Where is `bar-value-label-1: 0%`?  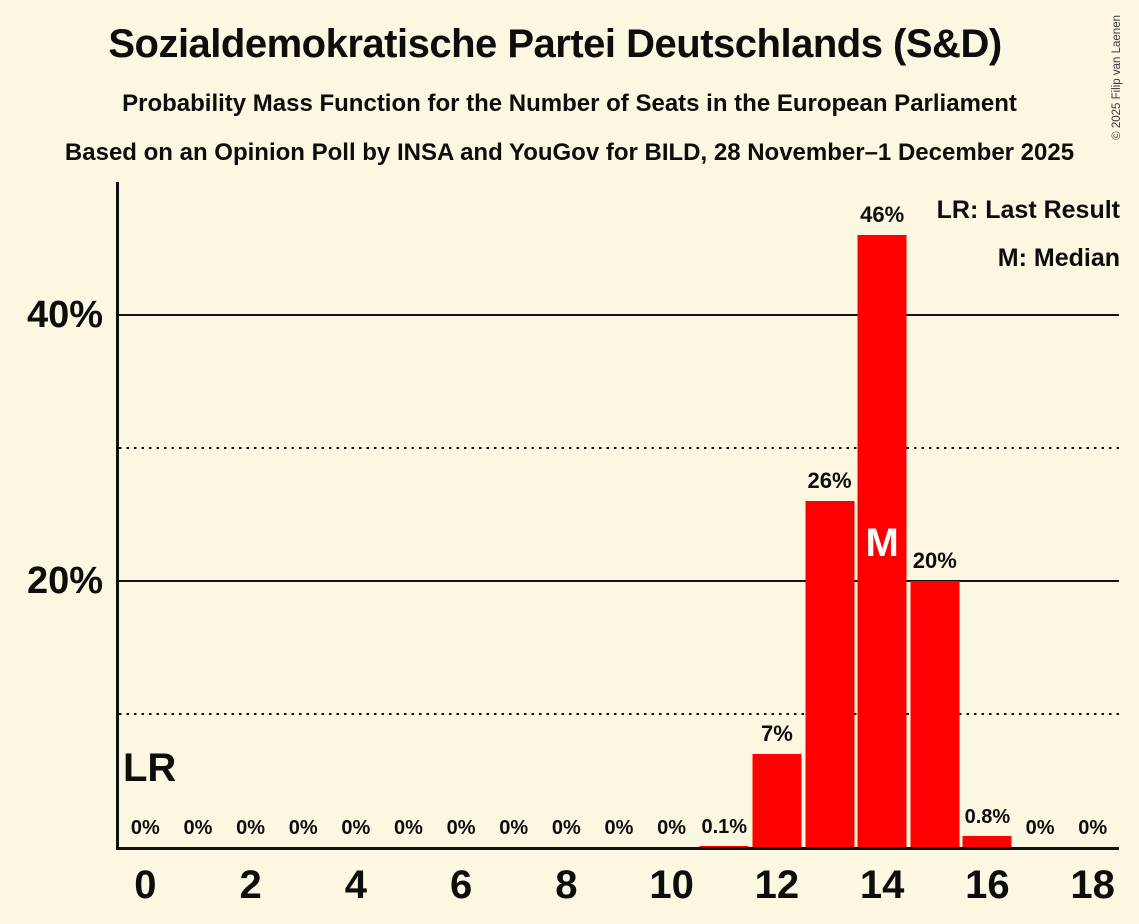
bar-value-label-1: 0% is located at coordinates (198, 828).